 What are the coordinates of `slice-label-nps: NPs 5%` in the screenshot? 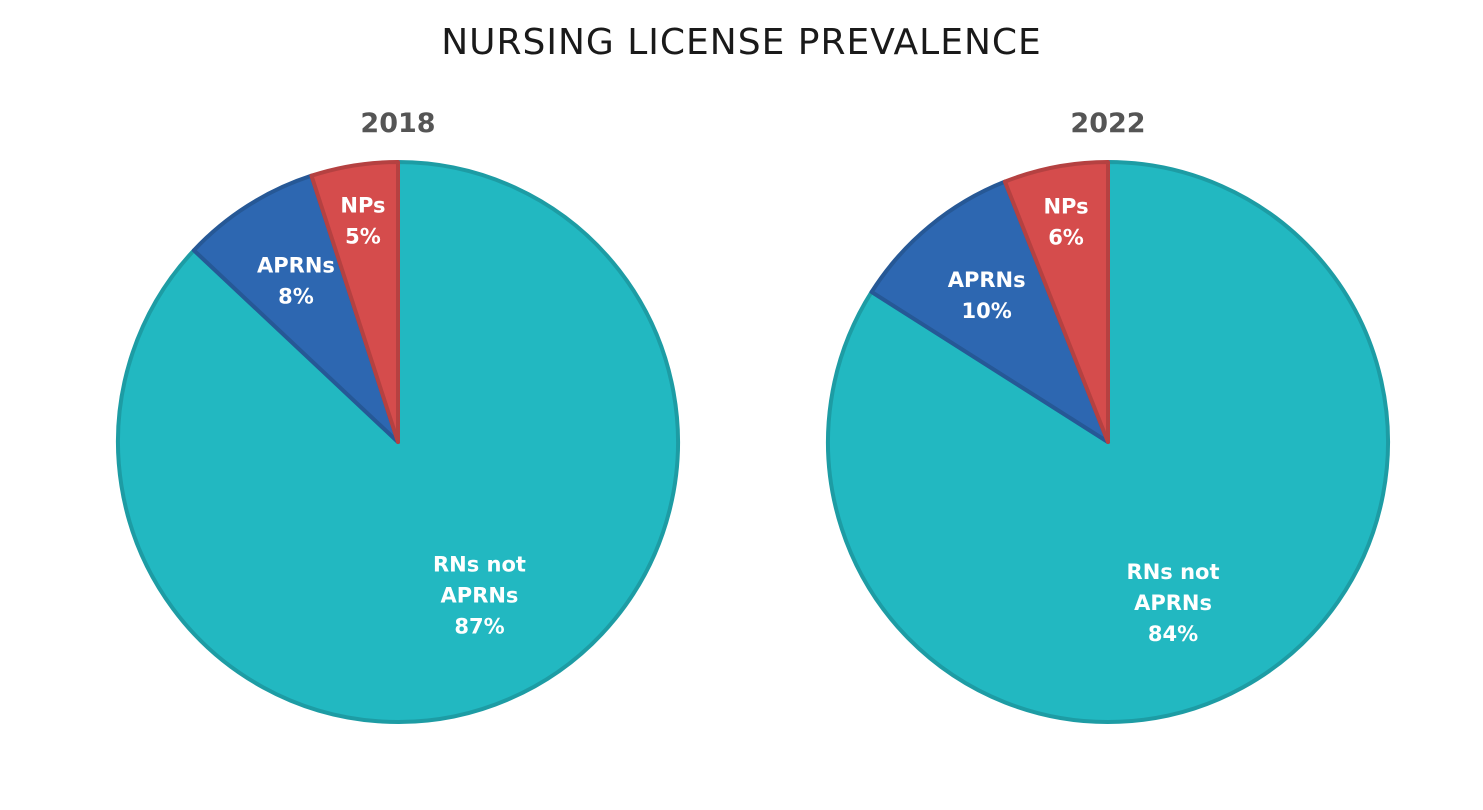 It's located at (362, 220).